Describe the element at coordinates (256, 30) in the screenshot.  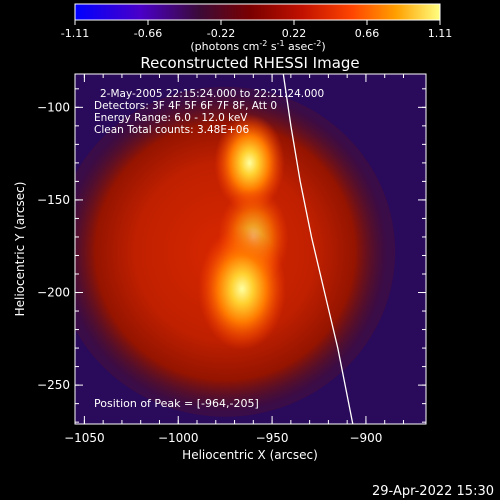
I see `colorbar-ticks: -1.11 -0.66 -0.22 0.22 0.66 1.11` at that location.